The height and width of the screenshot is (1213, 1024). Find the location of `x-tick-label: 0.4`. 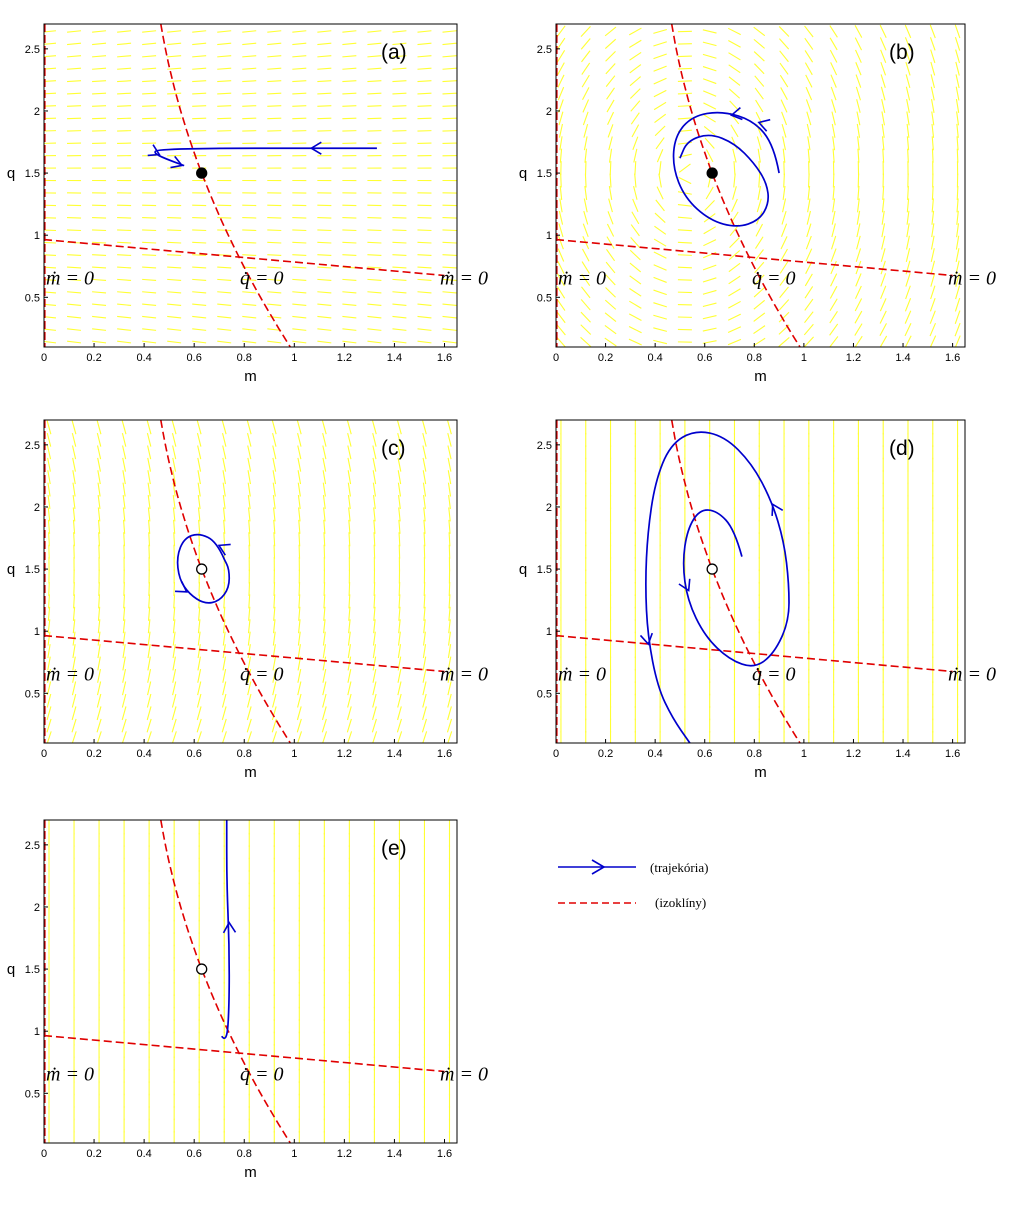

x-tick-label: 0.4 is located at coordinates (143, 754).